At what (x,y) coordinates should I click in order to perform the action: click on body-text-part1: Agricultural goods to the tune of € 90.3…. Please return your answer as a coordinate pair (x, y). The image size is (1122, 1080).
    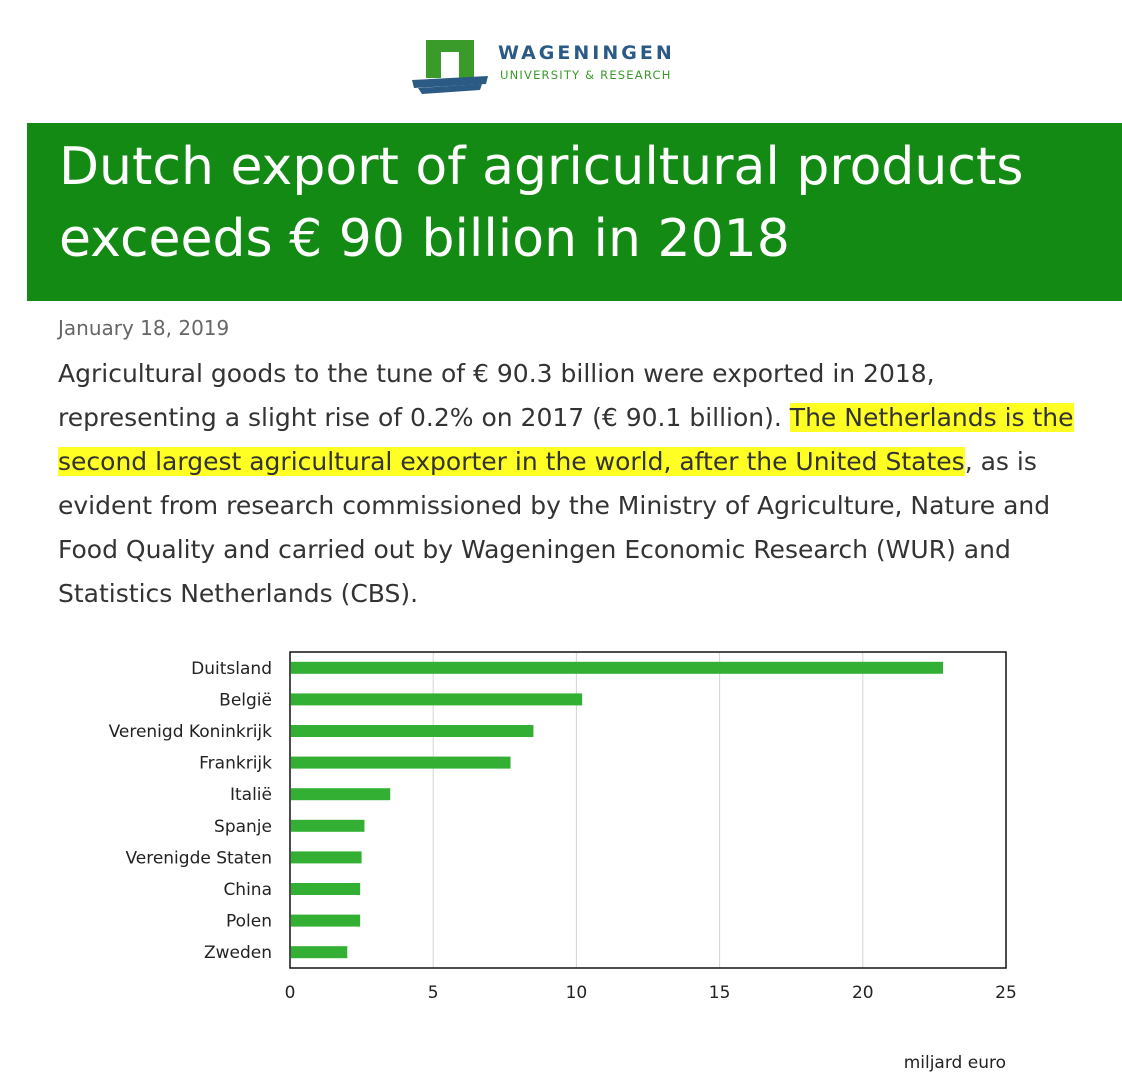
    Looking at the image, I should click on (496, 395).